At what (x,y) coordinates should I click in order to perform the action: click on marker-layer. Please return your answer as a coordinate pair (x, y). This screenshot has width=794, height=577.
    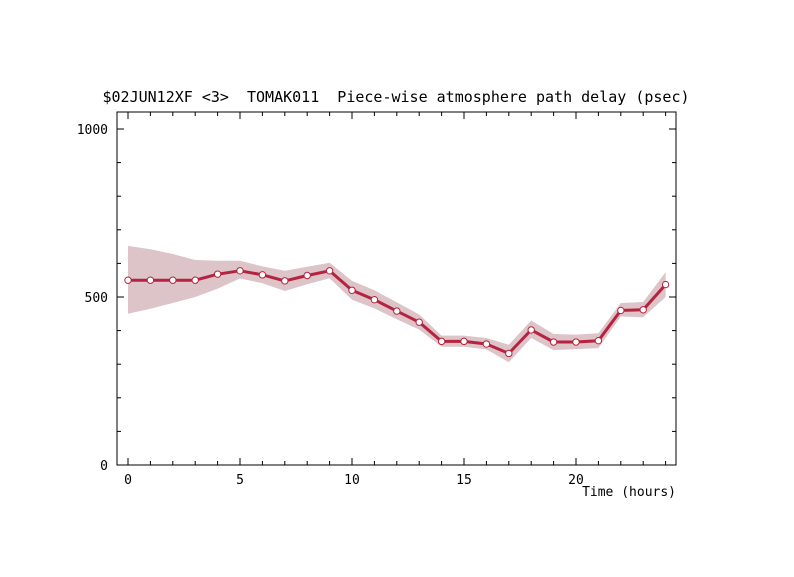
    Looking at the image, I should click on (397, 312).